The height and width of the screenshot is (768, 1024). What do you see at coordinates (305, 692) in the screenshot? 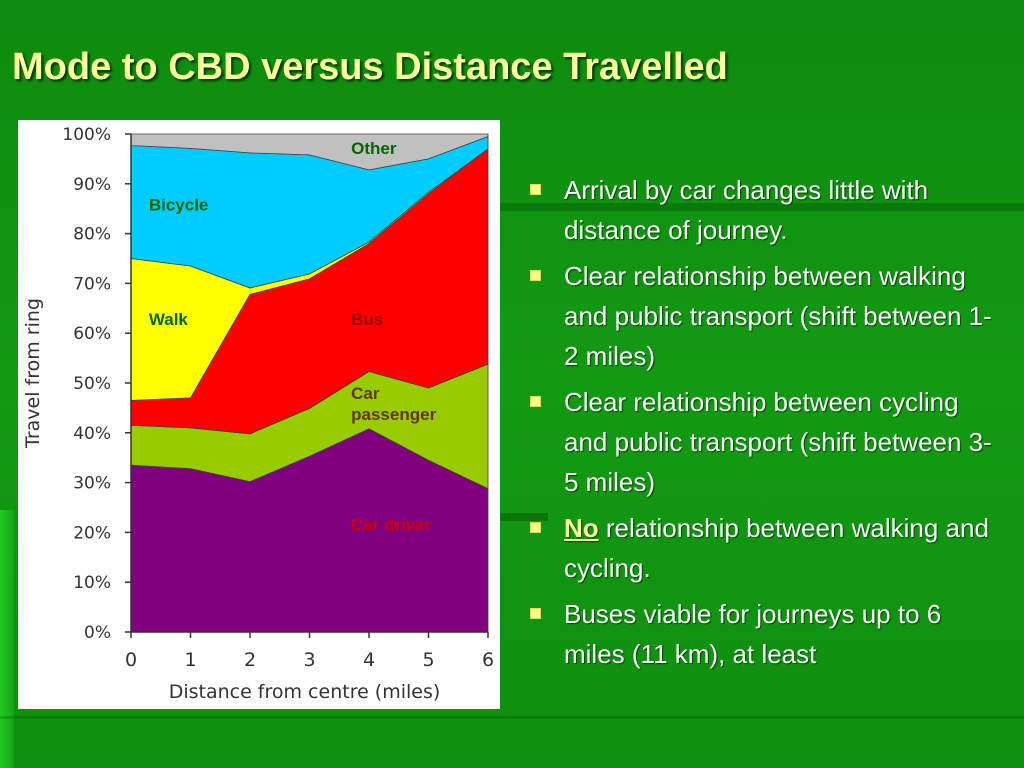
I see `x-axis-label: Distance from centre (miles)` at bounding box center [305, 692].